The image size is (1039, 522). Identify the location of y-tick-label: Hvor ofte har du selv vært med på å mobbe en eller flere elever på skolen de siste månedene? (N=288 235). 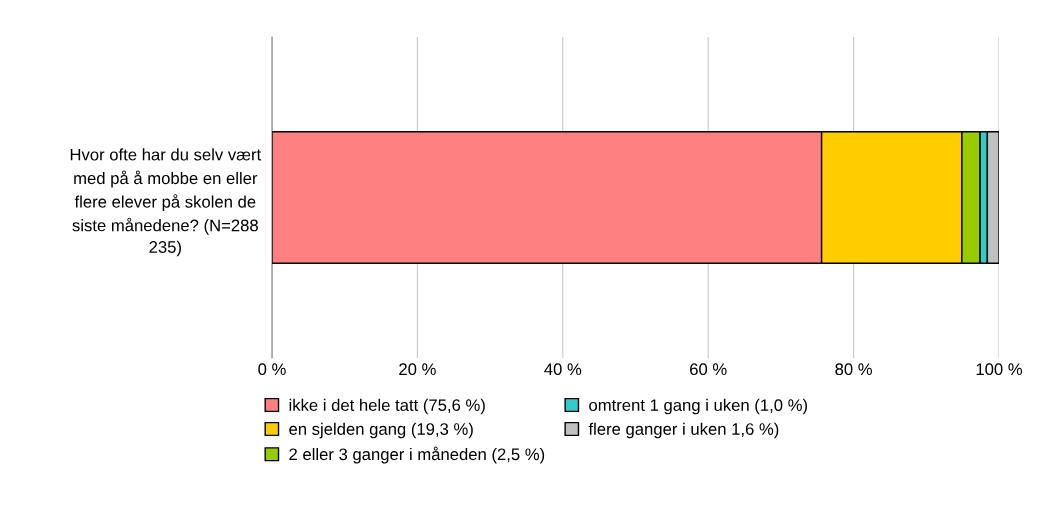
(166, 202).